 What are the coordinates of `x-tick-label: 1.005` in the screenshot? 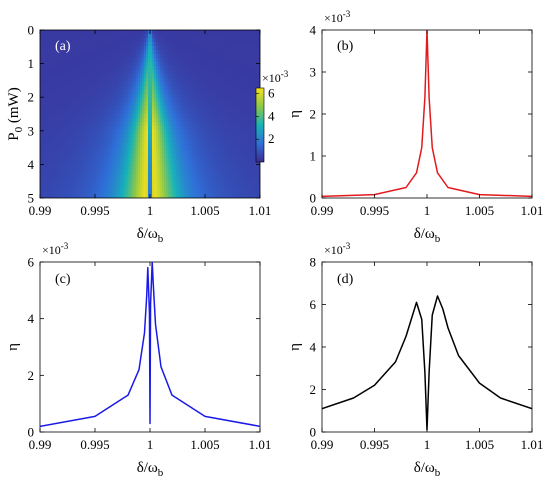 It's located at (204, 210).